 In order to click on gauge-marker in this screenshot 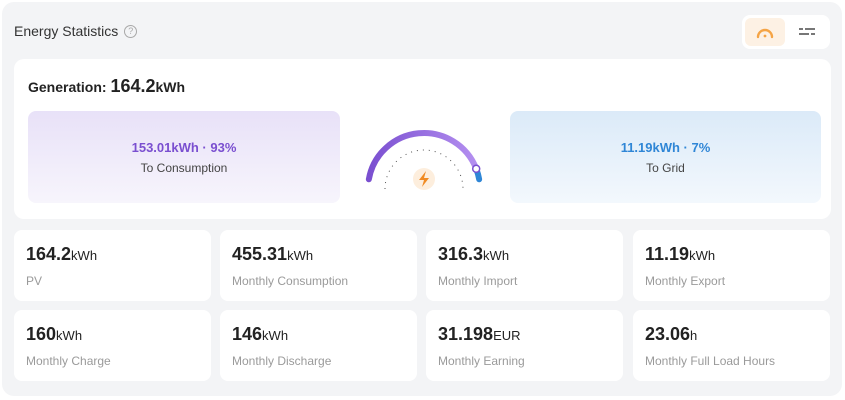, I will do `click(476, 168)`.